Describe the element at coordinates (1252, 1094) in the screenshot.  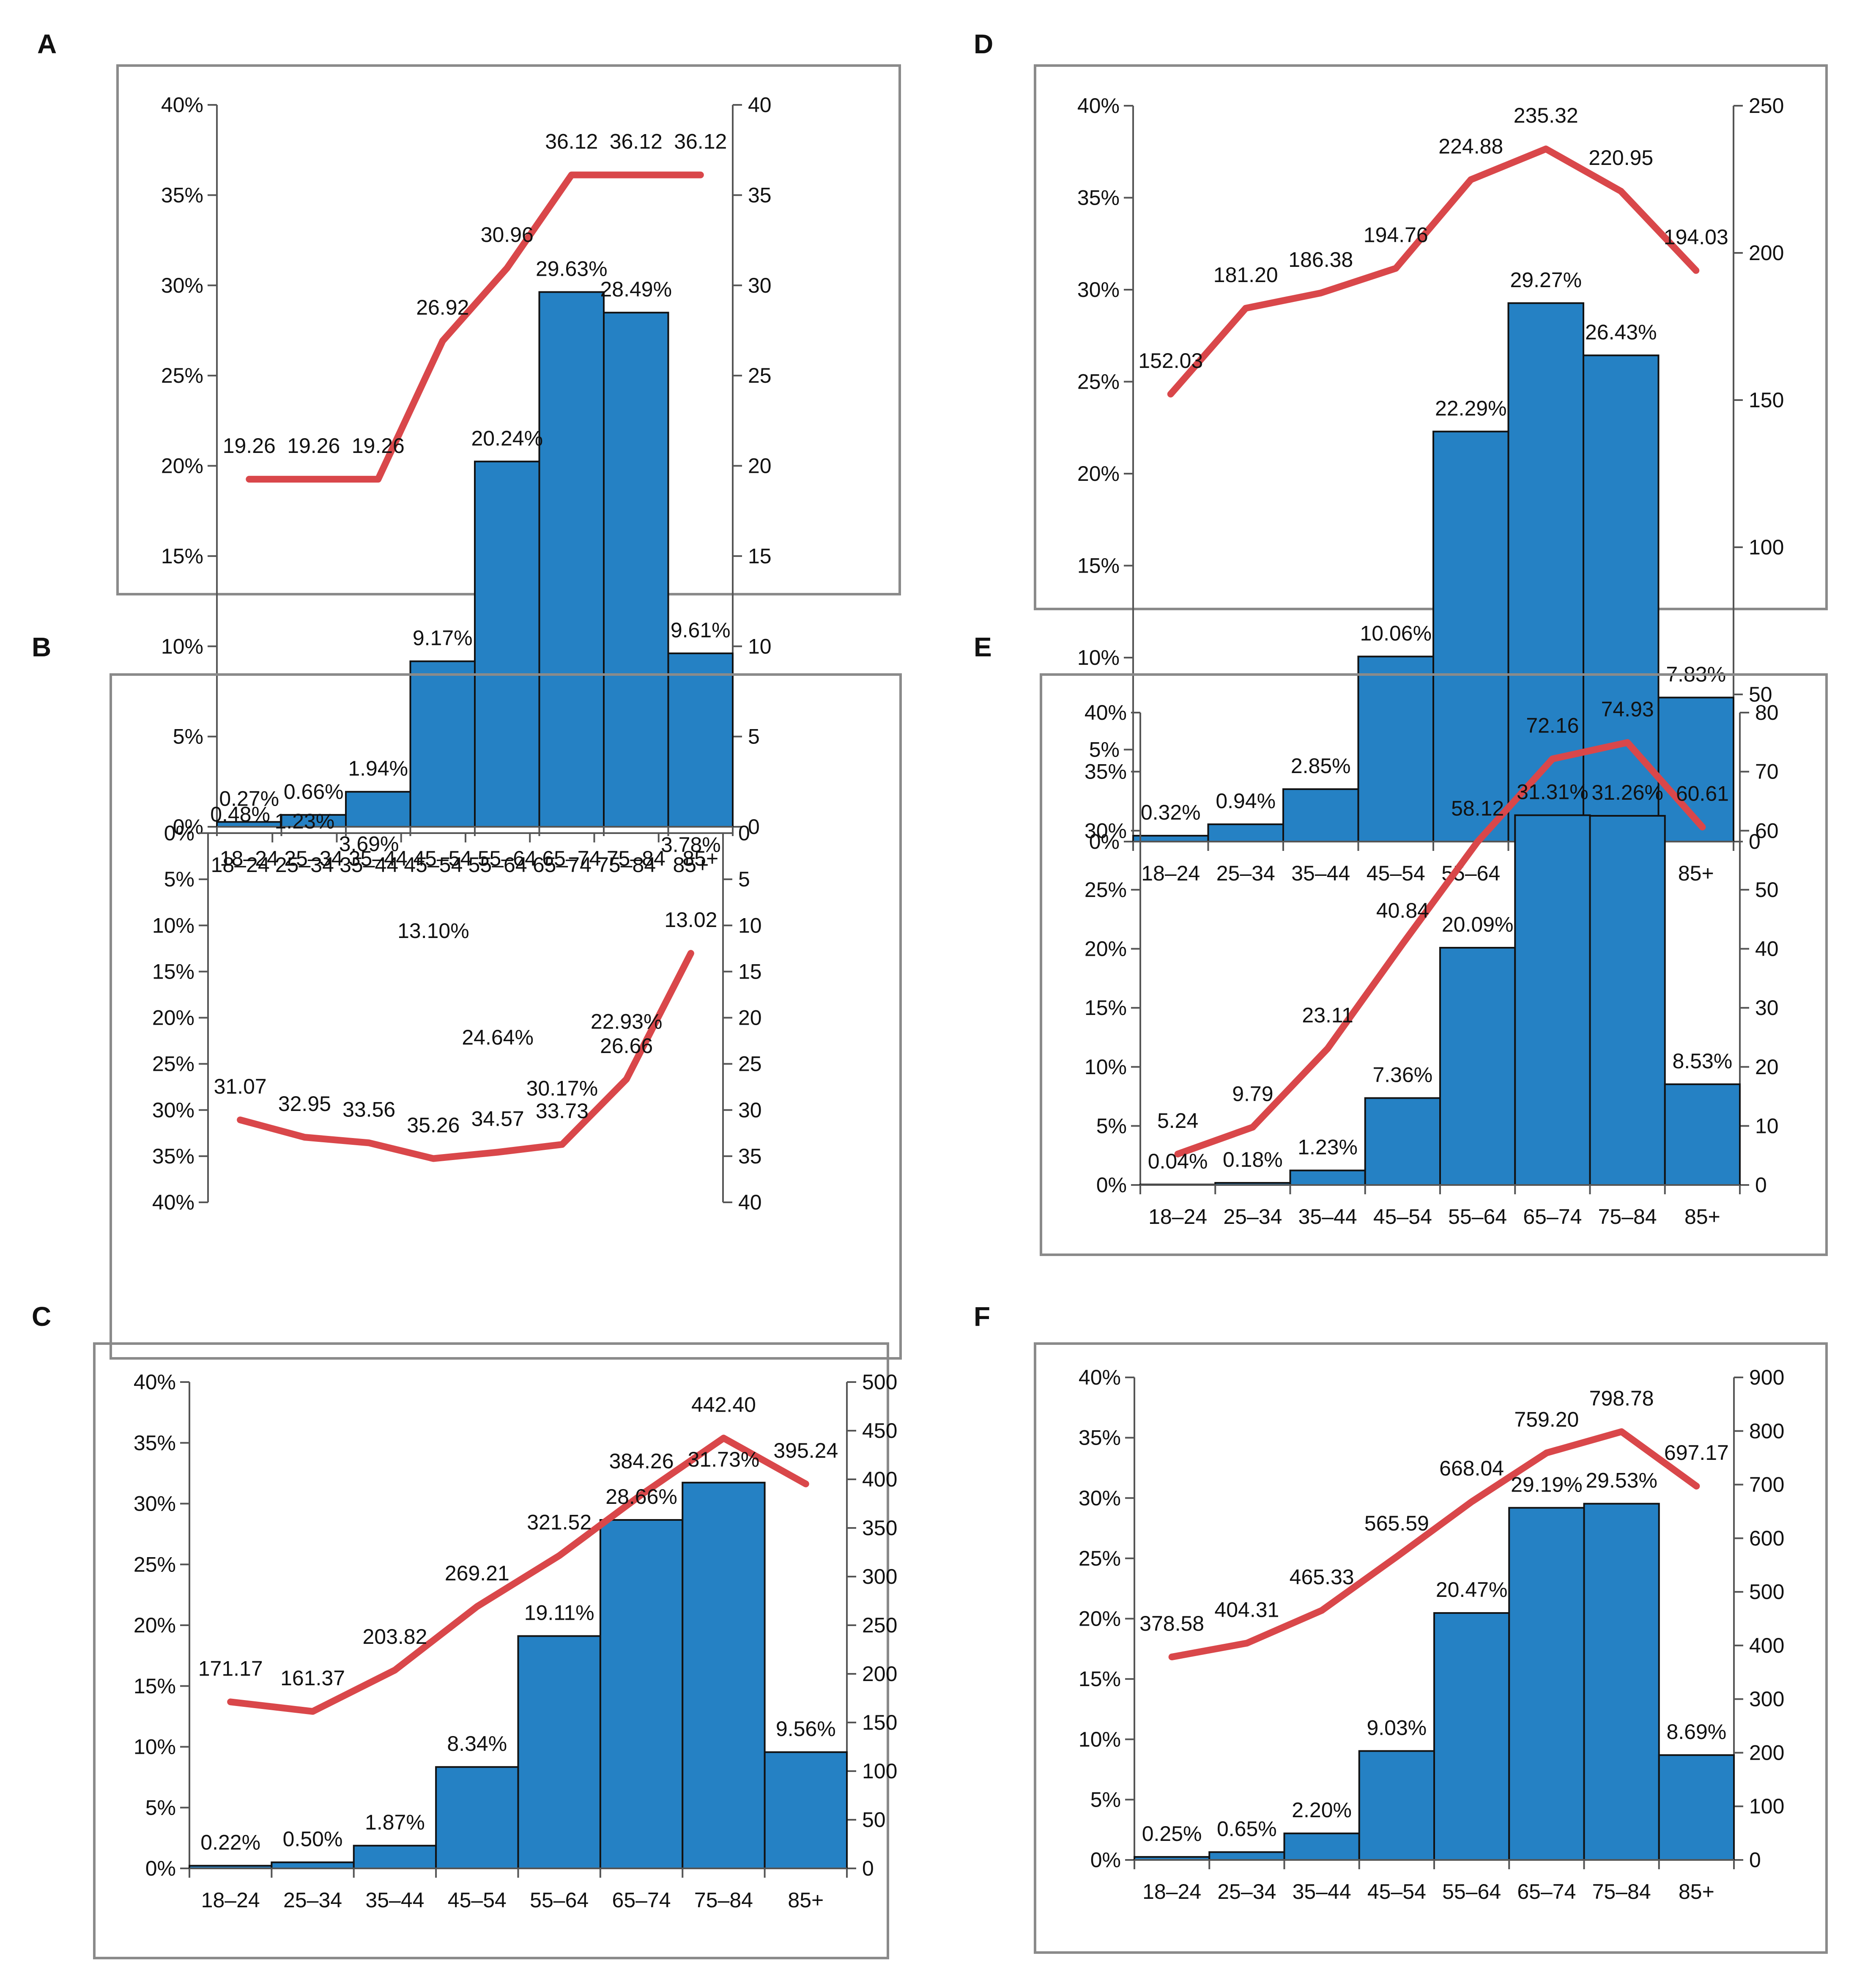
I see `panel-e-line-label: 9.79` at that location.